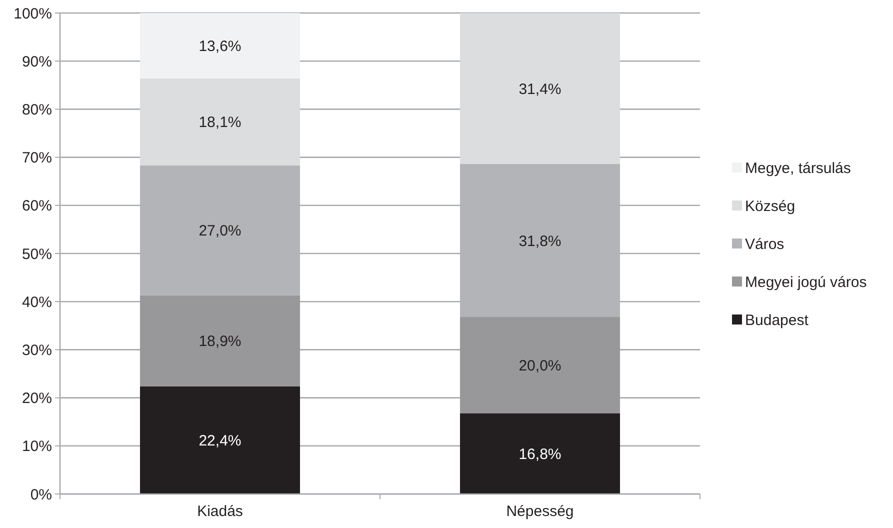  What do you see at coordinates (37, 206) in the screenshot?
I see `y-tick-label: 60%` at bounding box center [37, 206].